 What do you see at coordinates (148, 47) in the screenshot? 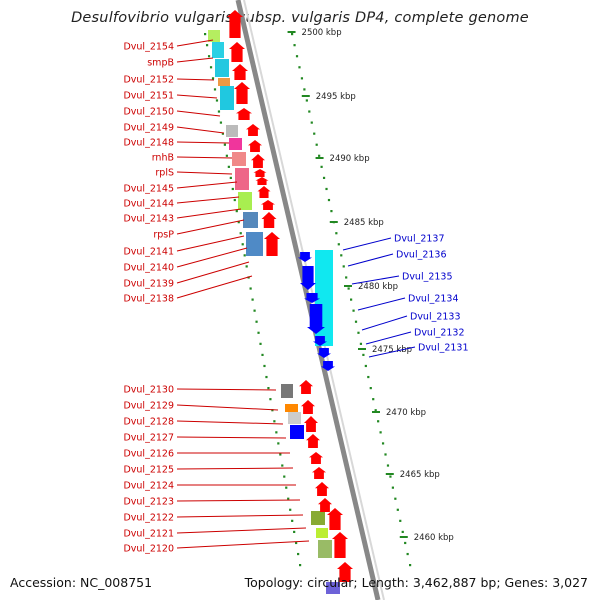
I see `gene-label-forward: Dvul_2154` at bounding box center [148, 47].